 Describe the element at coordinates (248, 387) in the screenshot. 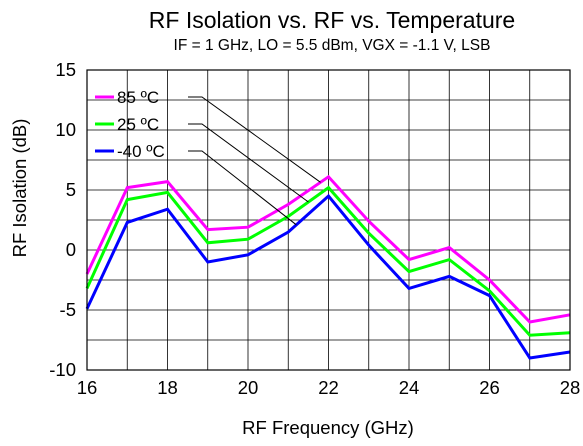

I see `x-tick-label: 20` at that location.